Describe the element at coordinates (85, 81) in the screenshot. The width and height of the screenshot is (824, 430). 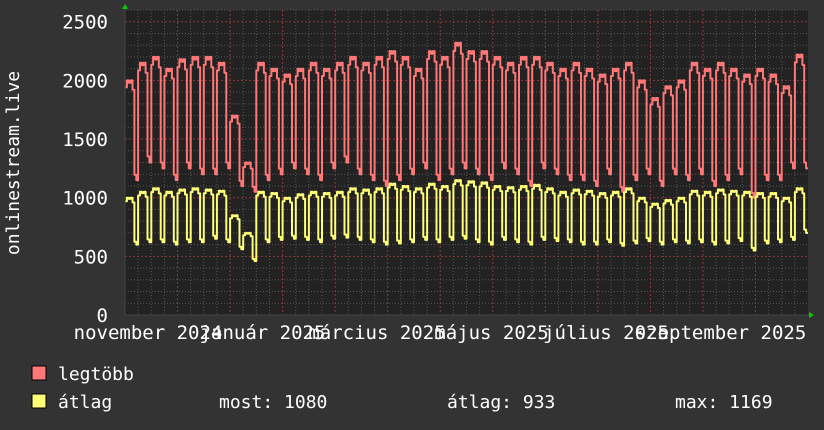
I see `y-tick-label: 2000` at that location.